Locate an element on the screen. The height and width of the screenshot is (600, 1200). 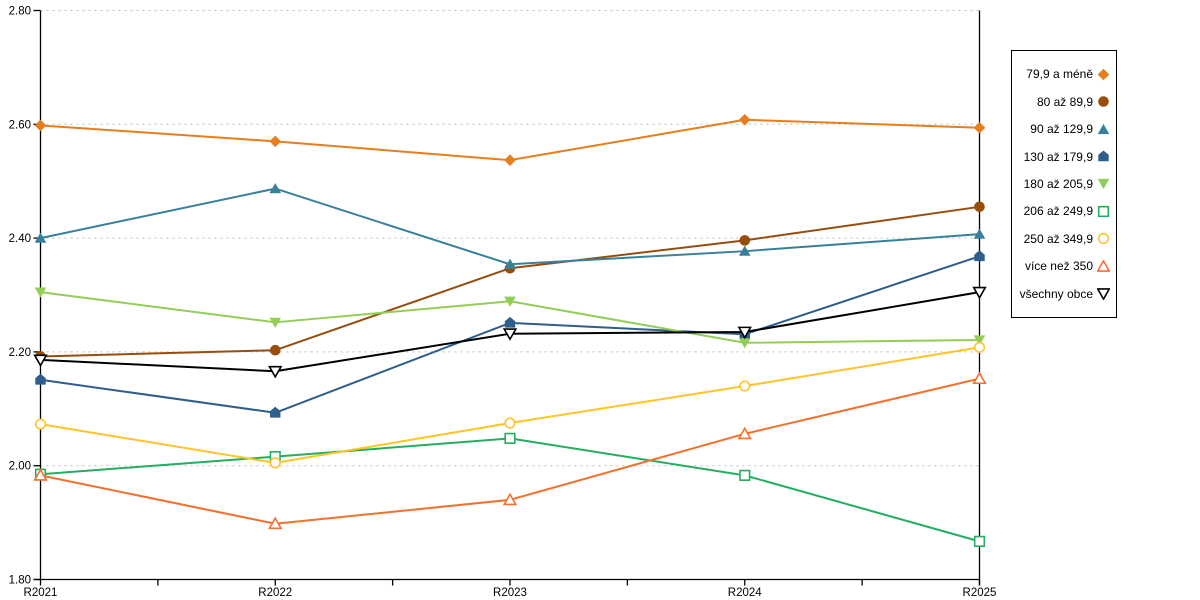
x-axis-label: R2023 is located at coordinates (510, 593).